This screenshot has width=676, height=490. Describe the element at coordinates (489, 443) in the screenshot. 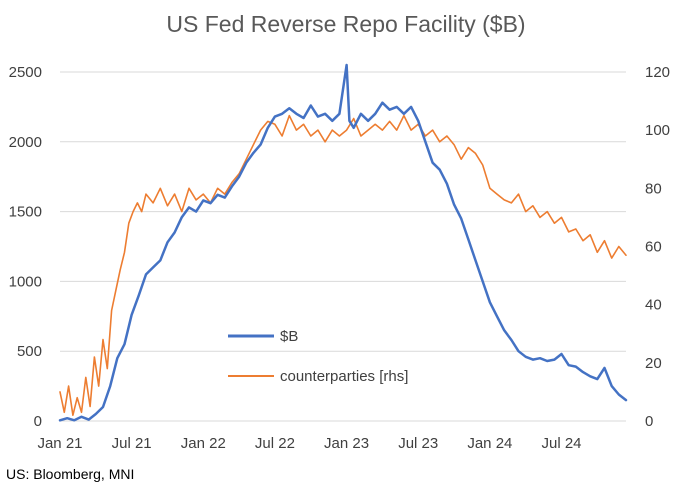

I see `x-tick-label: Jan 24` at that location.